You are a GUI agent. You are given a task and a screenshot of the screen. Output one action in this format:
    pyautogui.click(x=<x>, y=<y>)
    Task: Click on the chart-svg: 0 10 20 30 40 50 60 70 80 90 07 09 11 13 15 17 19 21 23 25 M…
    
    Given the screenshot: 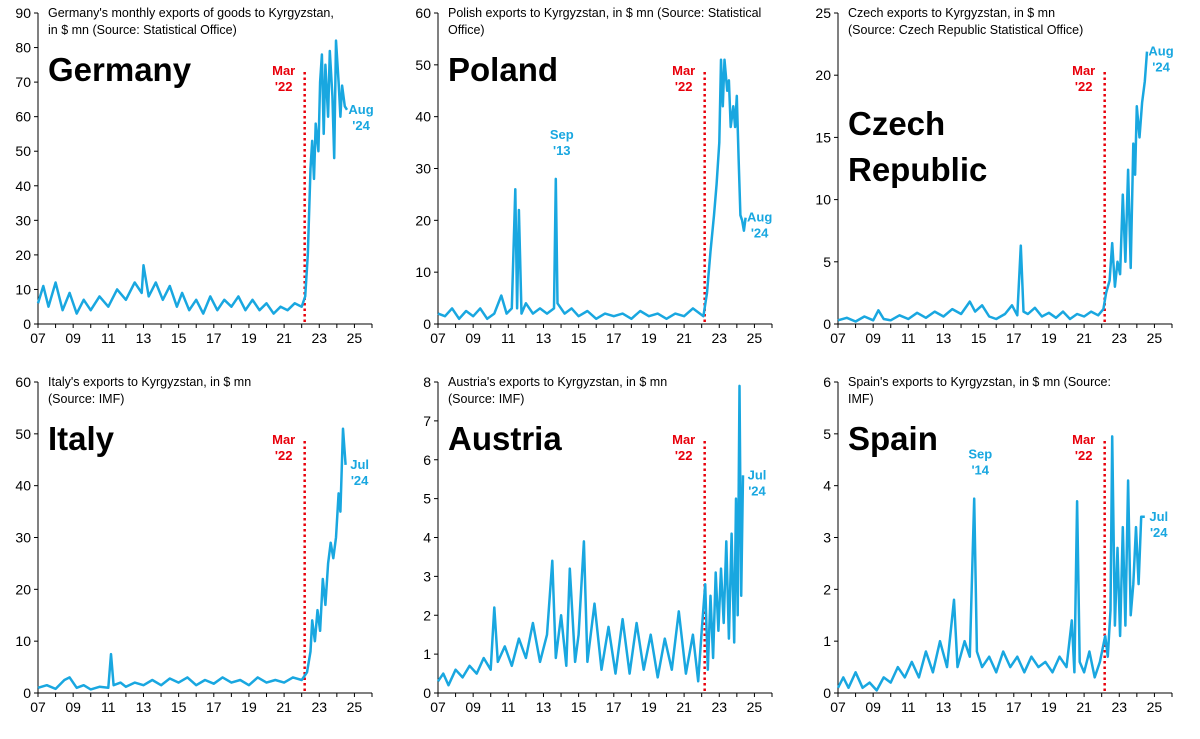 What is the action you would take?
    pyautogui.click(x=194, y=175)
    